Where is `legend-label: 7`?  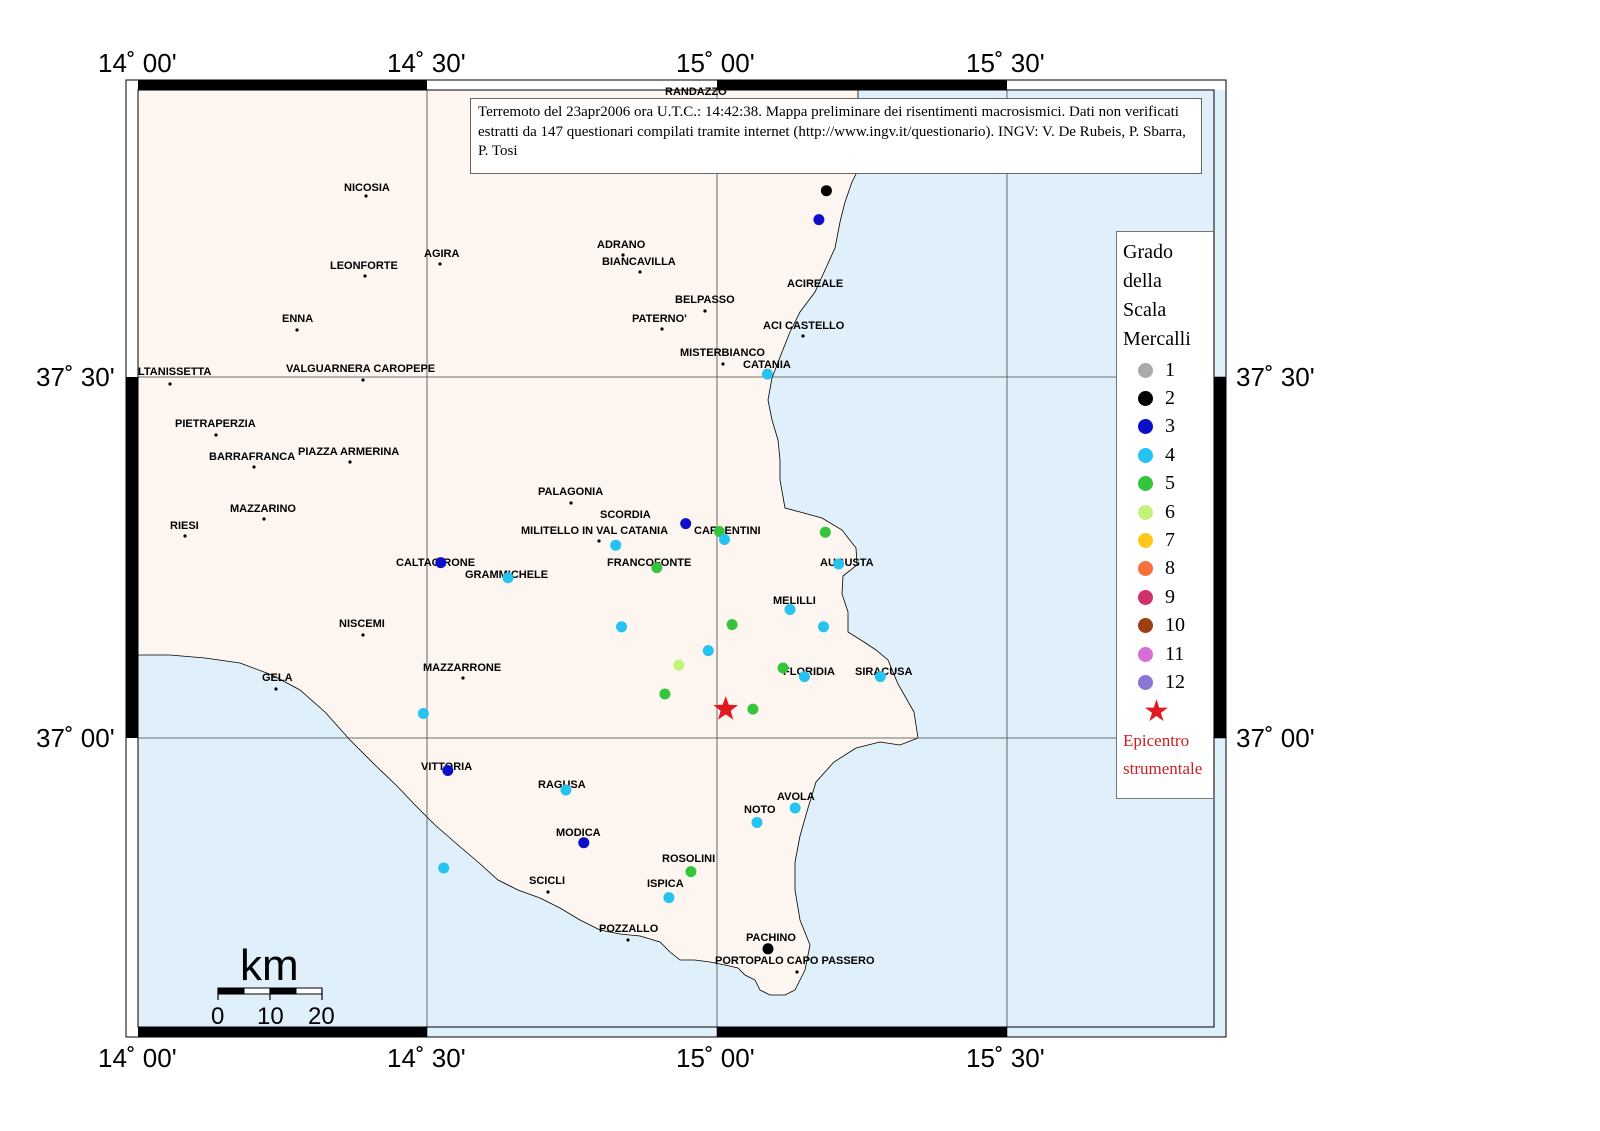 legend-label: 7 is located at coordinates (1170, 540).